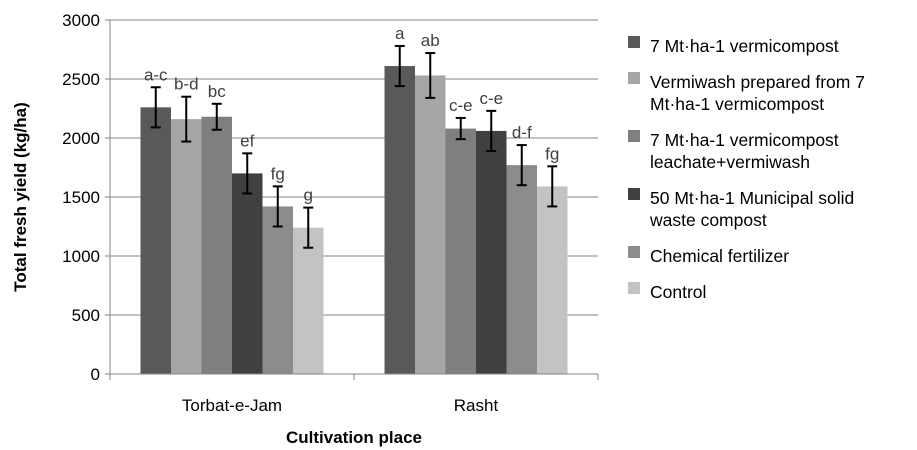 This screenshot has height=450, width=917. Describe the element at coordinates (20, 197) in the screenshot. I see `y-axis-title: Total fresh yield (kg/ha)` at that location.